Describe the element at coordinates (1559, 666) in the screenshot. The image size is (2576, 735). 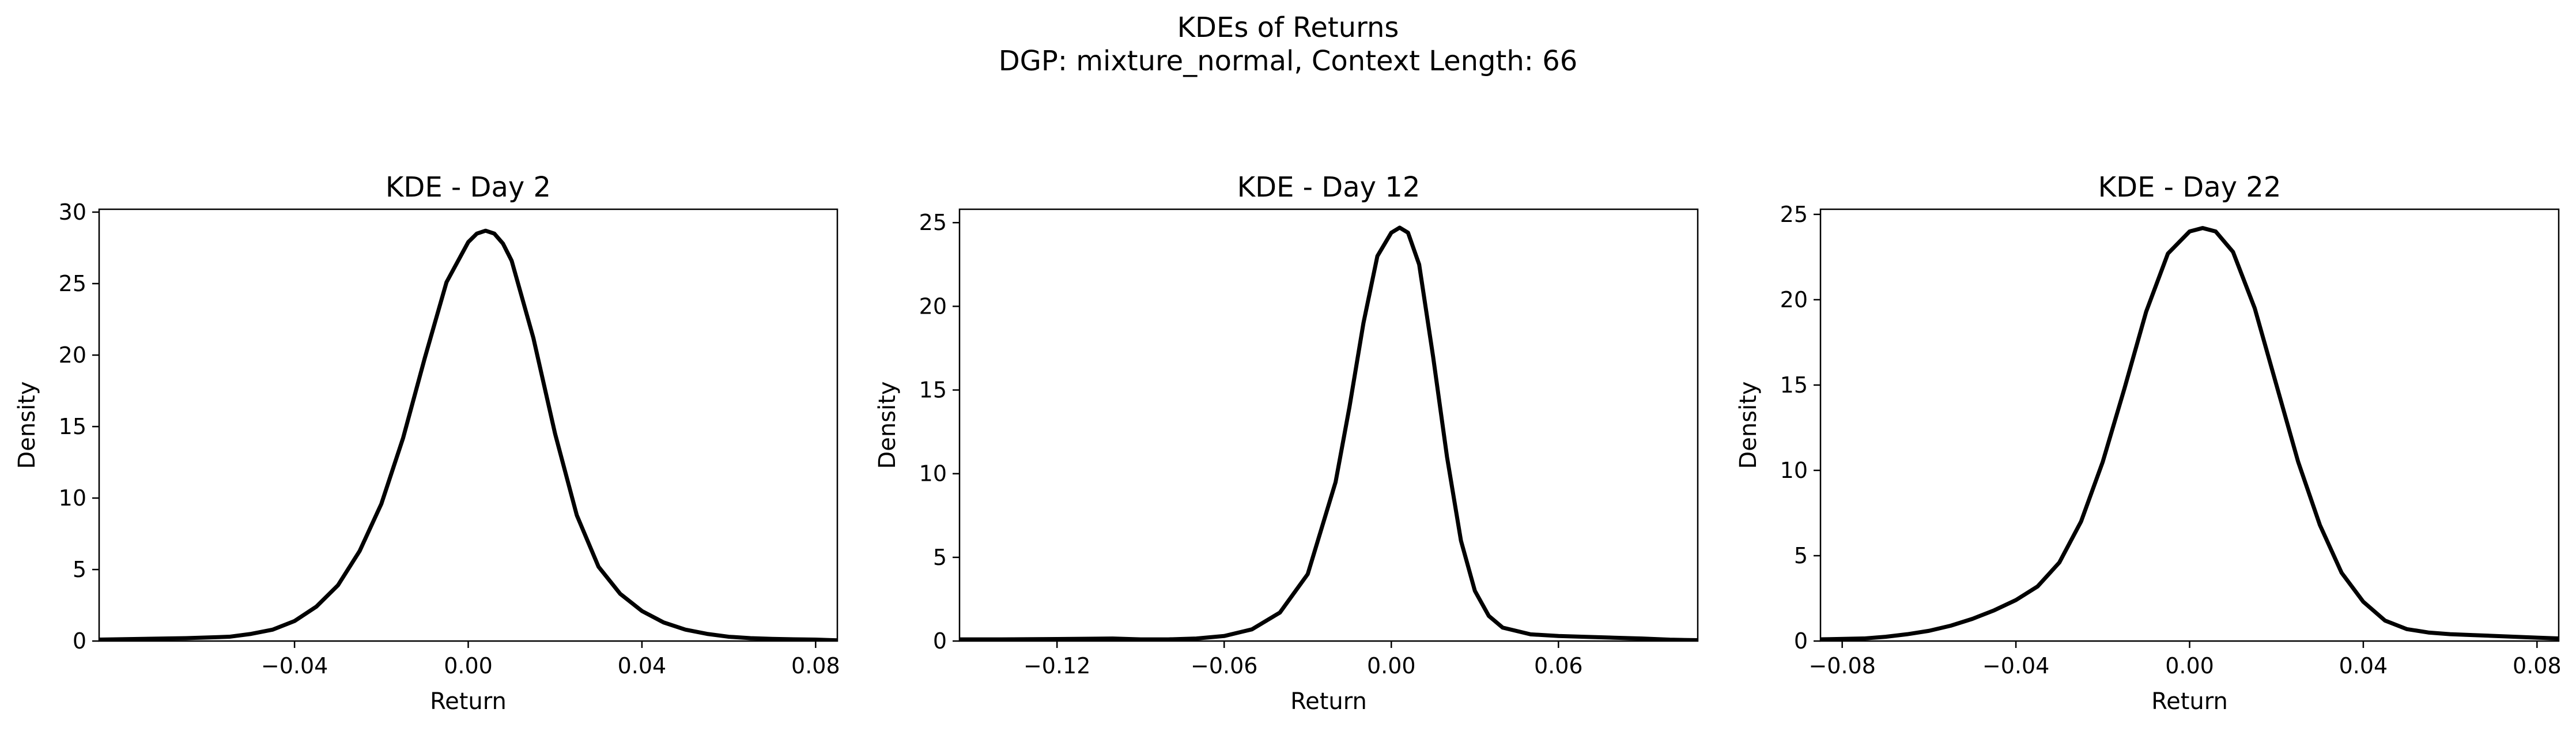
I see `x-tick-label: 0.06` at that location.